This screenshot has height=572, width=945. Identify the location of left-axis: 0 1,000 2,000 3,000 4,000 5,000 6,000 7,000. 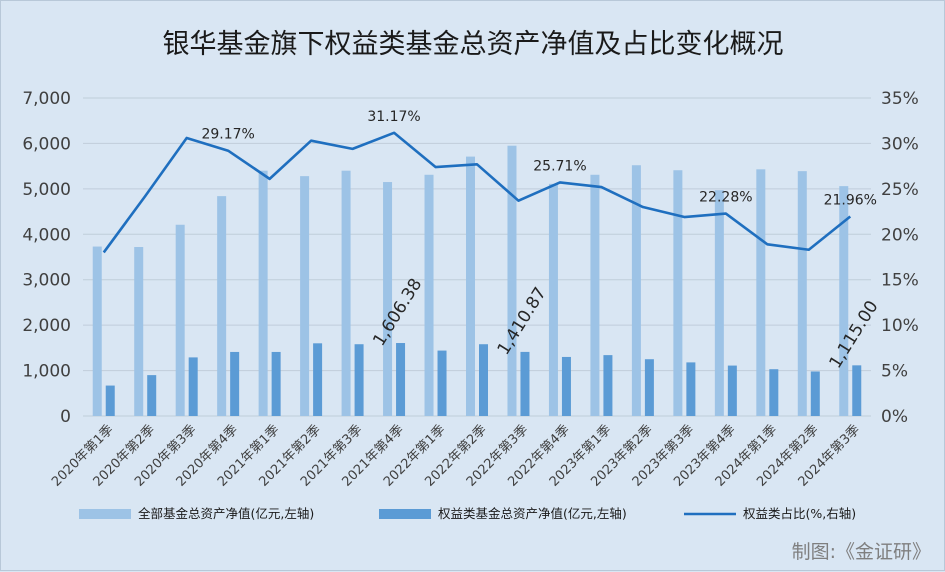
(46, 258).